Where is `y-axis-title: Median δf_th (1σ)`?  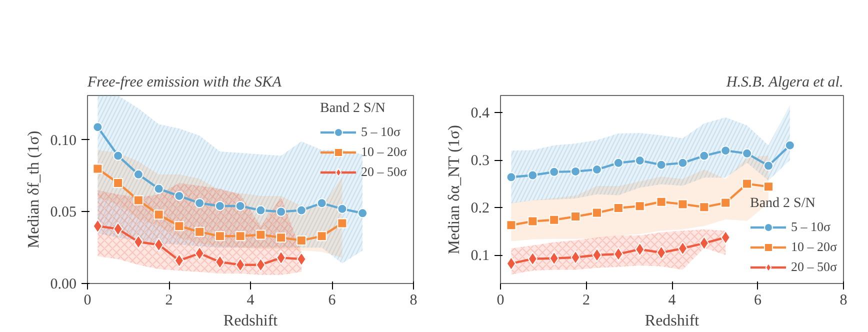 y-axis-title: Median δf_th (1σ) is located at coordinates (33, 189).